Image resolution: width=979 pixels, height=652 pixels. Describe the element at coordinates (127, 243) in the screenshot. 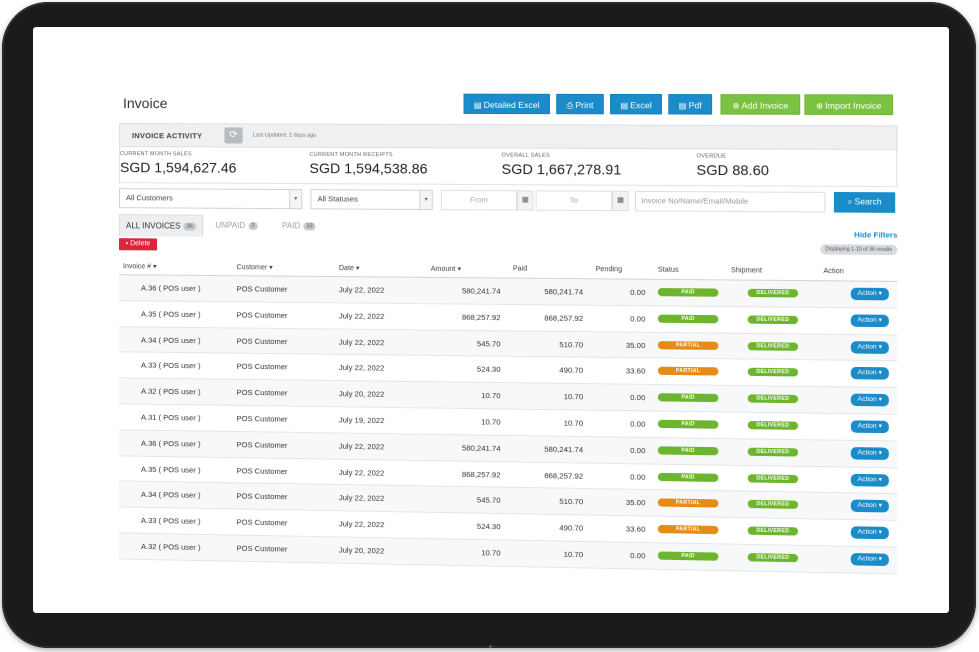

I see `trash-icon: ▪` at that location.